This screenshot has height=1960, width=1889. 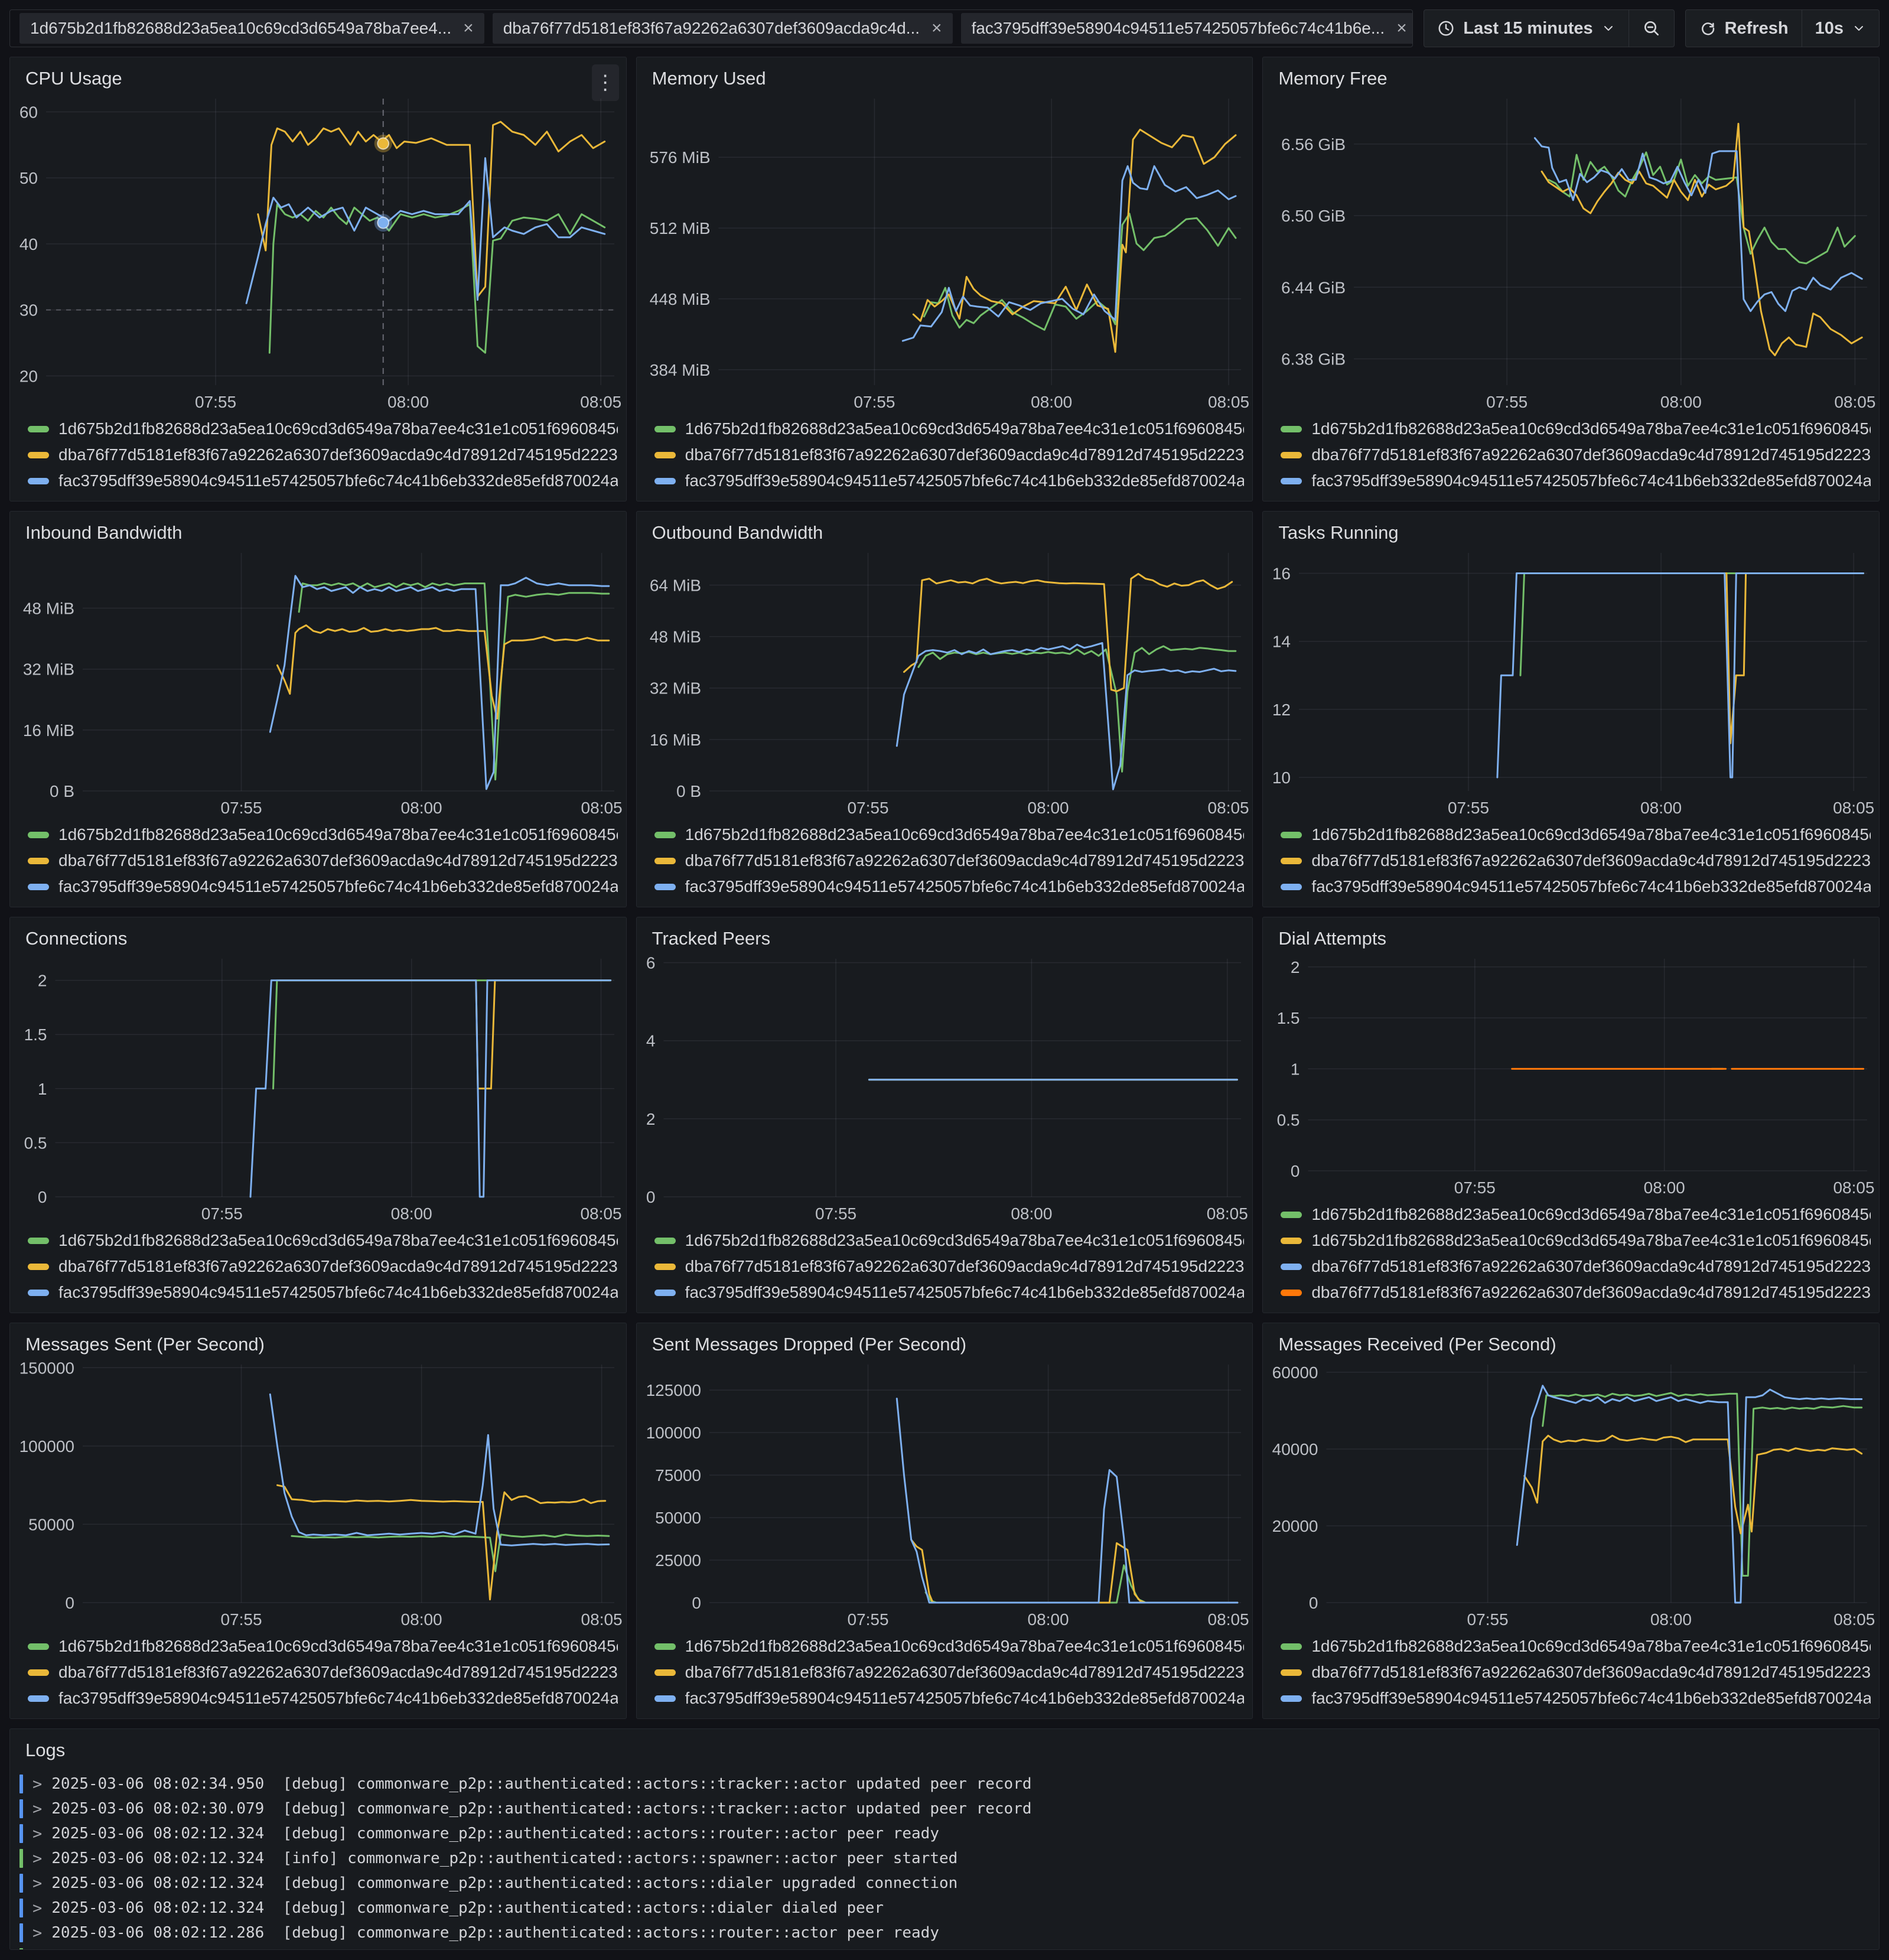 What do you see at coordinates (104, 532) in the screenshot?
I see `panel-title: Inbound Bandwidth` at bounding box center [104, 532].